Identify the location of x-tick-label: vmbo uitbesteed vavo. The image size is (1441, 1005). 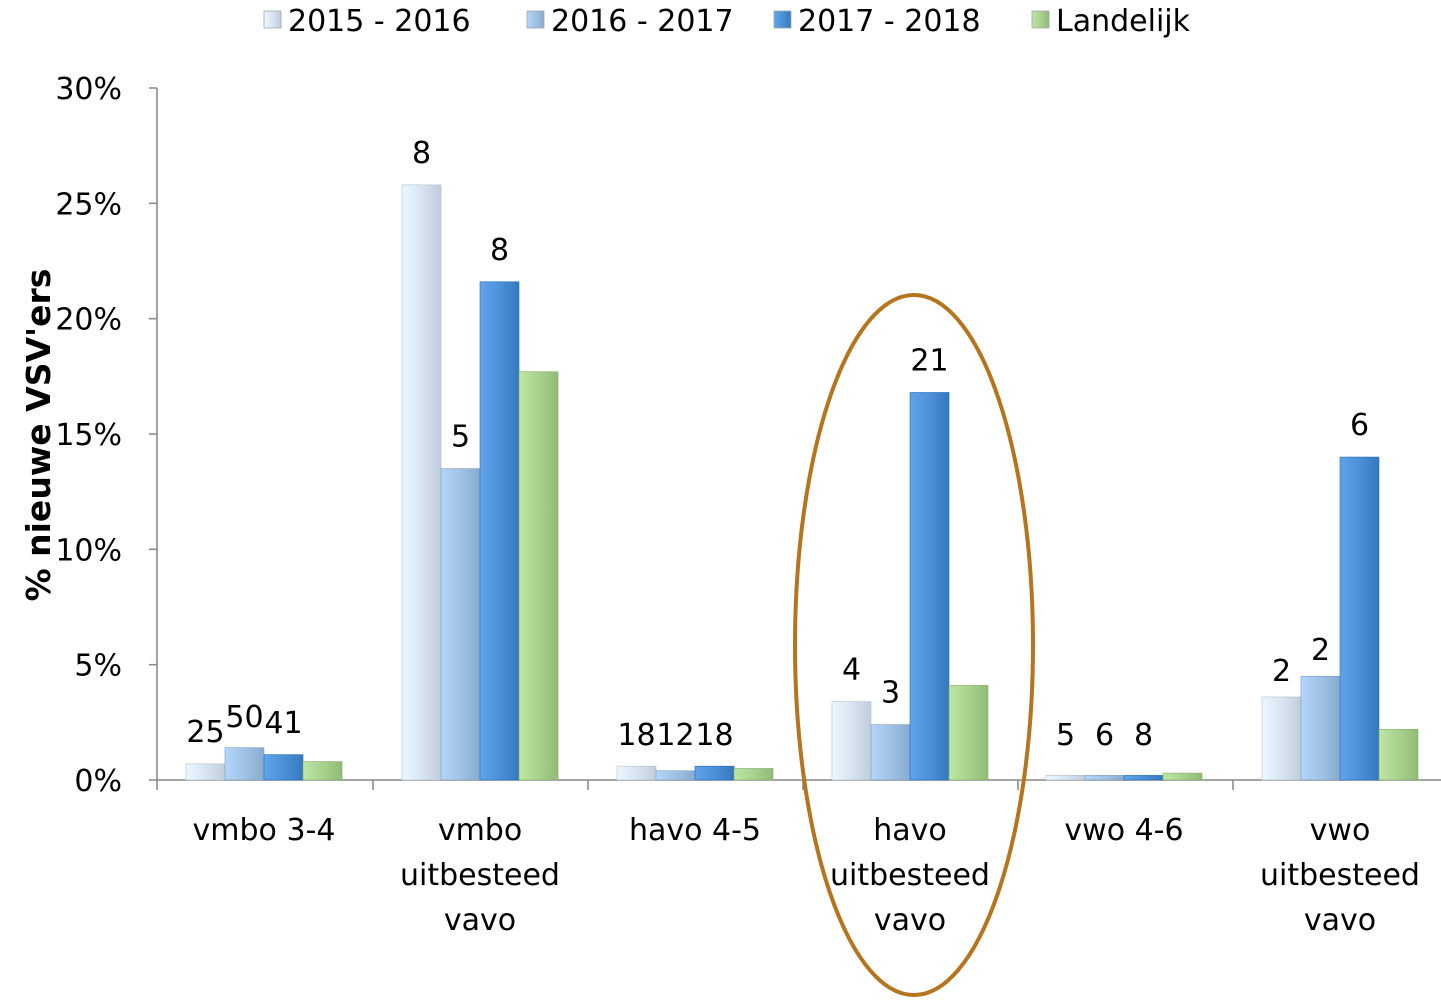
(480, 875).